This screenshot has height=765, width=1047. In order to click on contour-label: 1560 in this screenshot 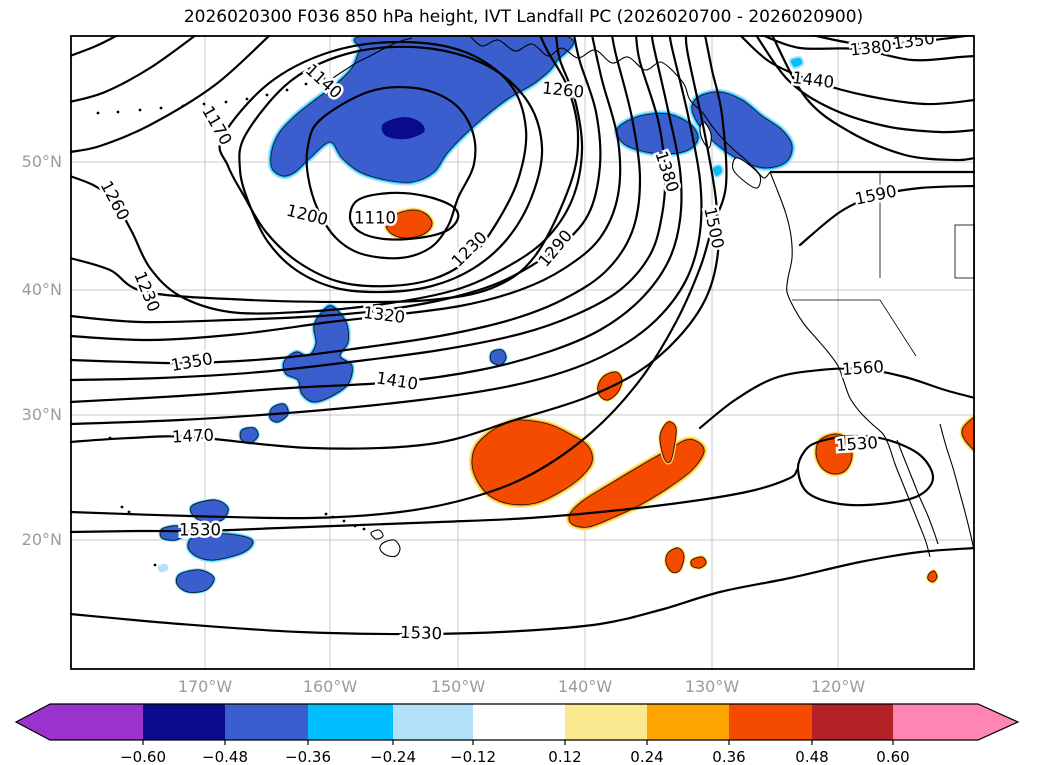, I will do `click(862, 368)`.